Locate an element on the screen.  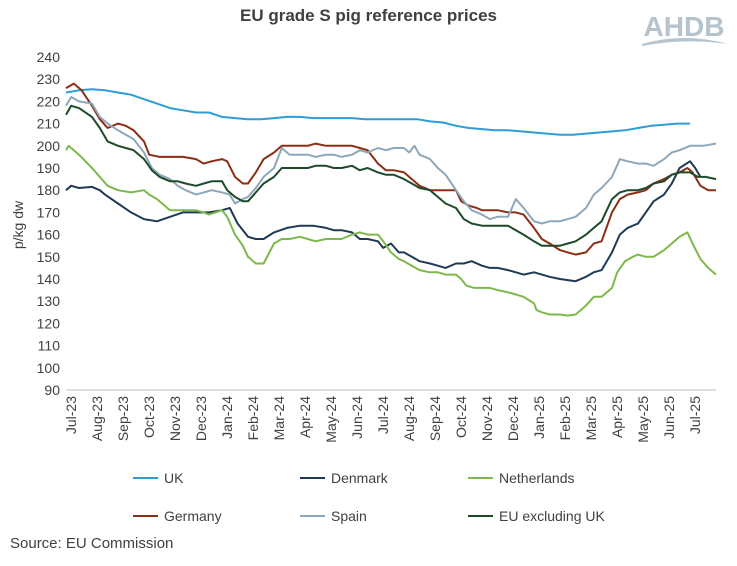
x-tick-label: Jun-25 is located at coordinates (669, 417).